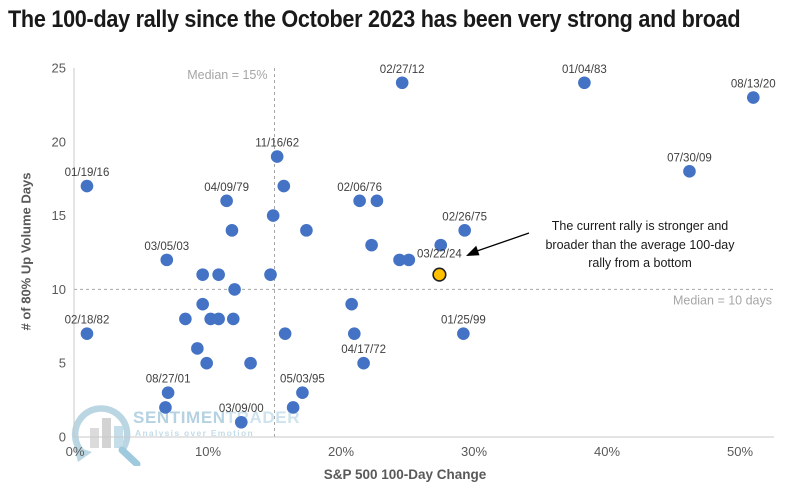 The height and width of the screenshot is (504, 790). Describe the element at coordinates (341, 451) in the screenshot. I see `x-tick-label: 20%` at that location.